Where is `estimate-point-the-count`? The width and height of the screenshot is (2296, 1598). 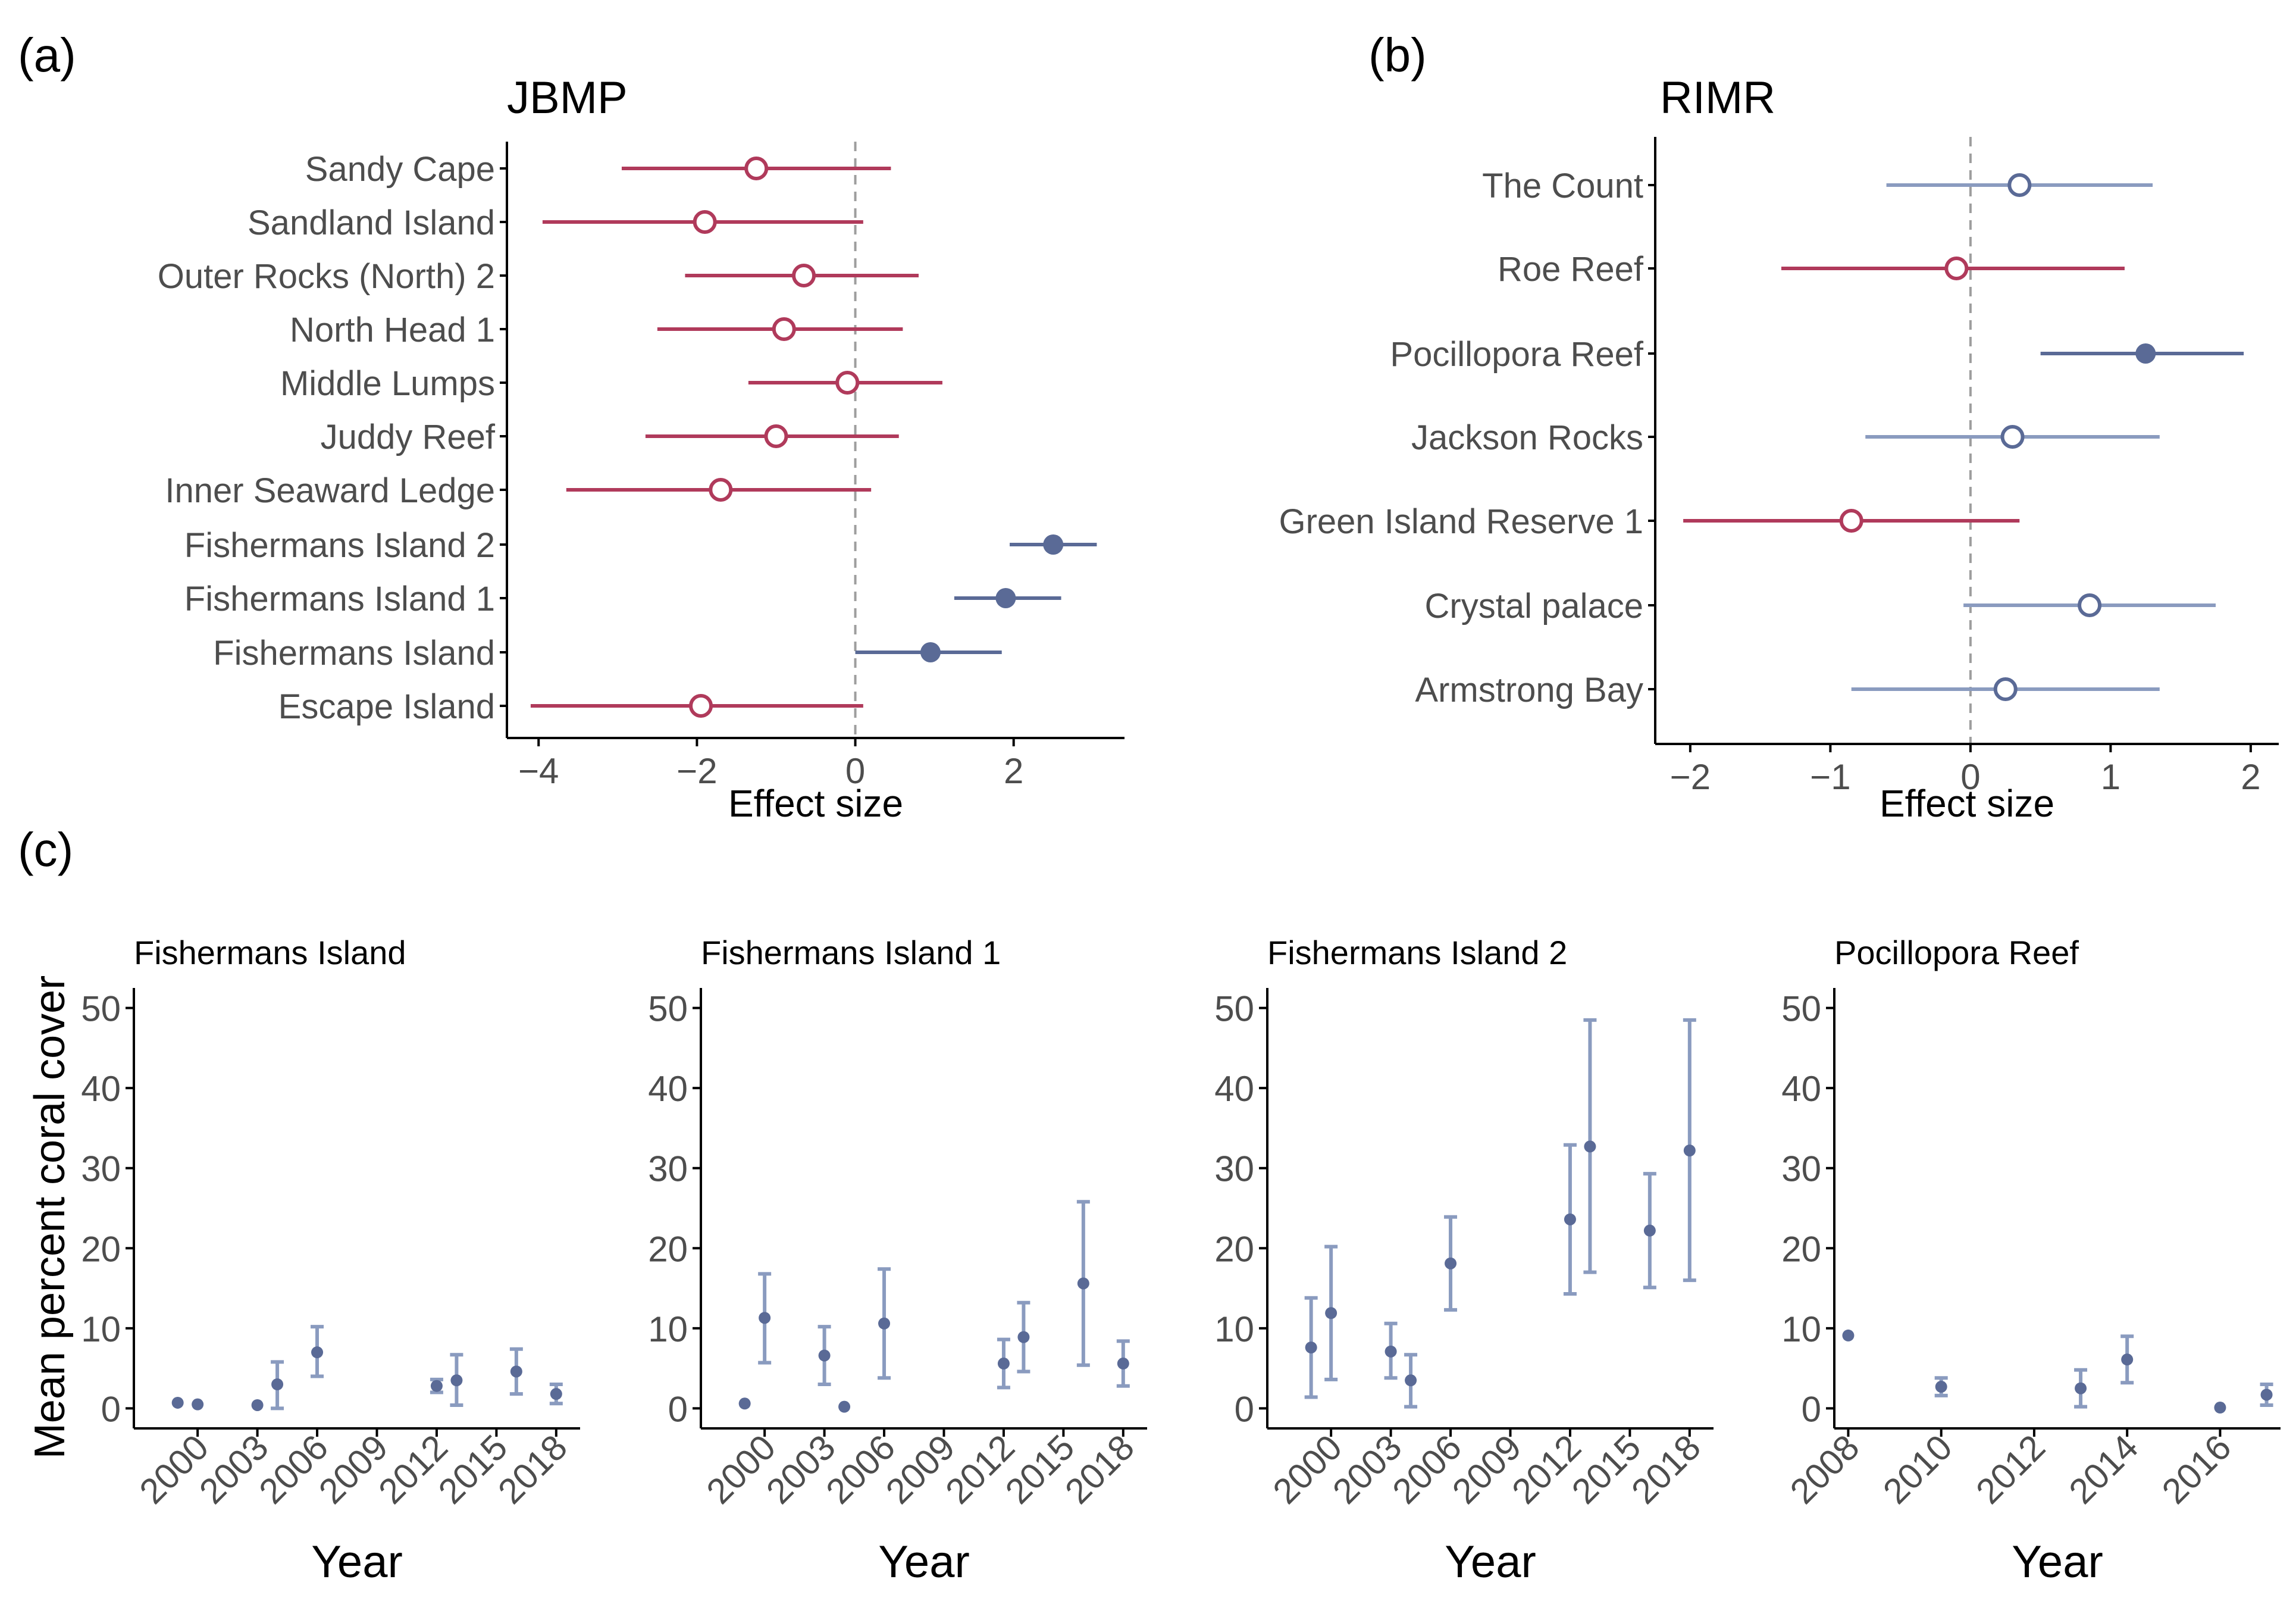 estimate-point-the-count is located at coordinates (2019, 185).